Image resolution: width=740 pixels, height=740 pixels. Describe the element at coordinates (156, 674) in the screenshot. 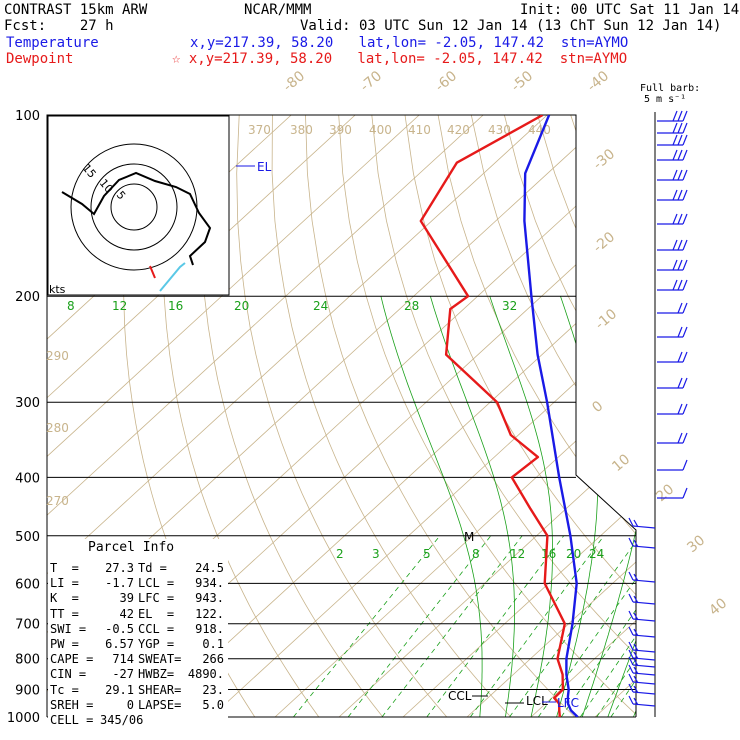

I see `parcel-param-name: HWBZ=` at that location.